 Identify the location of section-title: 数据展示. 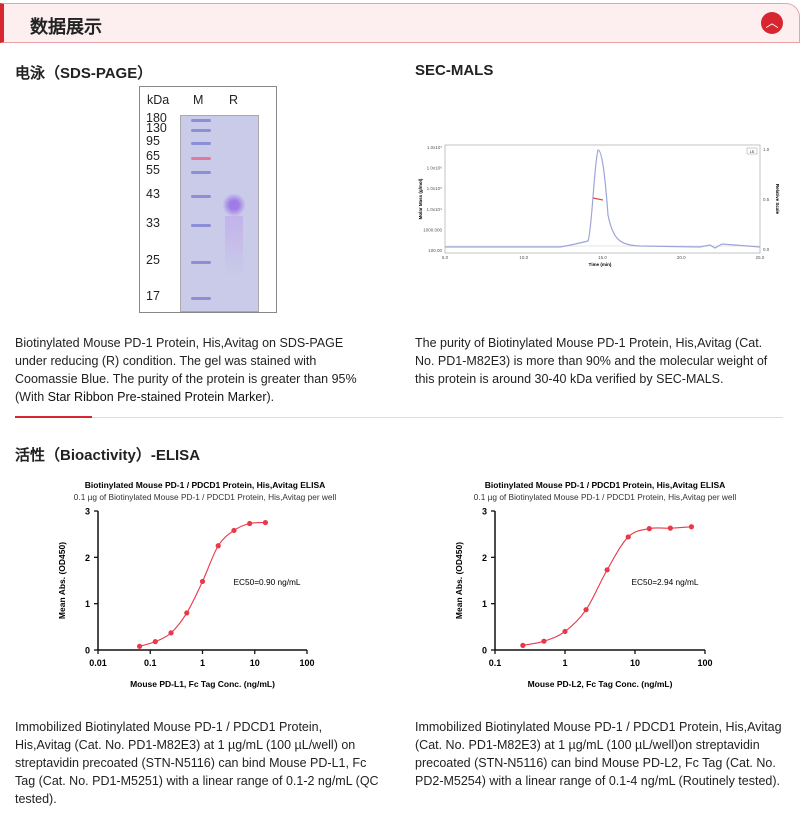
(66, 27).